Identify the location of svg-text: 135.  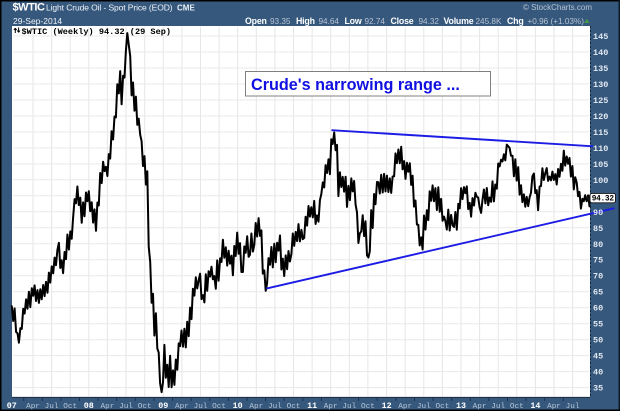
(600, 69).